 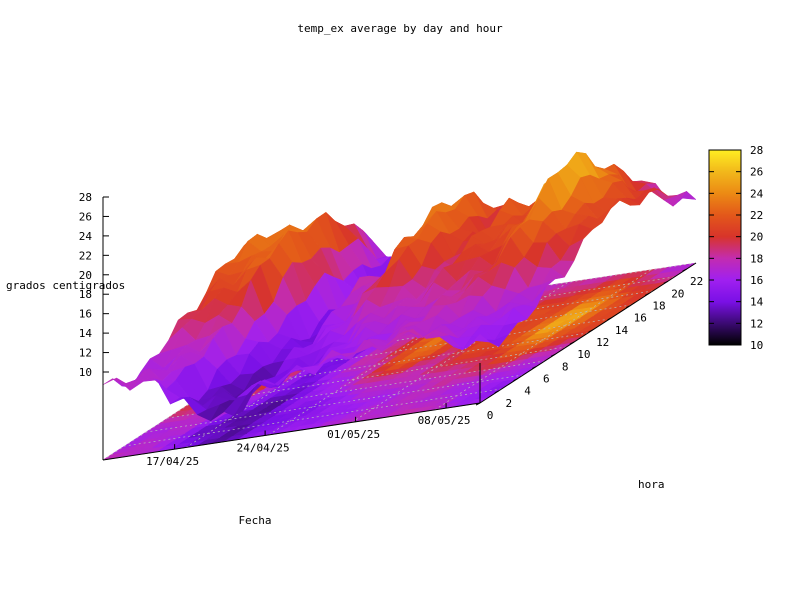 I want to click on y-tick-label: 18, so click(x=658, y=305).